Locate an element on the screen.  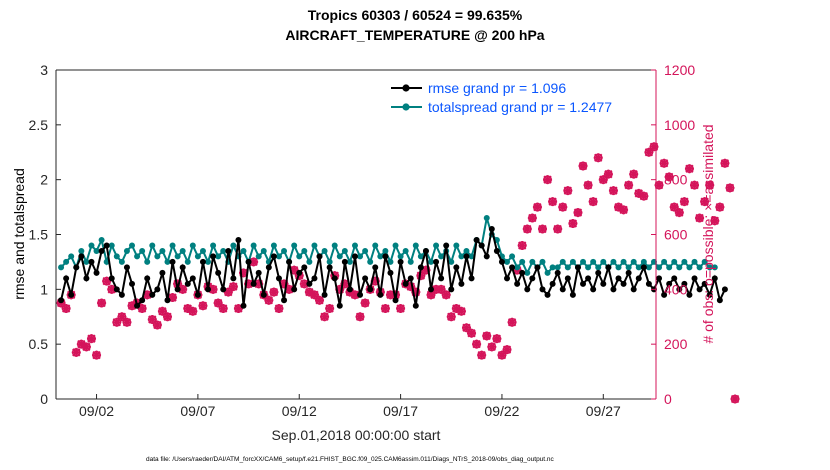
x-tick-label: 09/07 is located at coordinates (197, 411).